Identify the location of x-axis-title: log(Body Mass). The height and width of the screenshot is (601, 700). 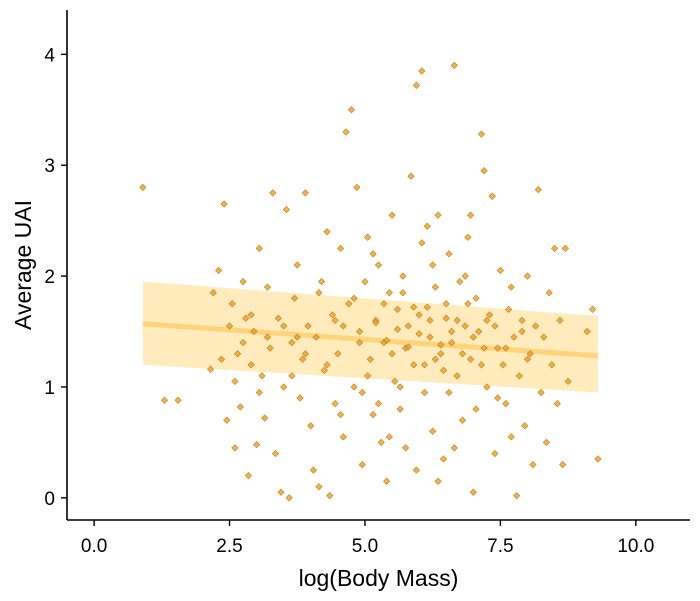
(379, 578).